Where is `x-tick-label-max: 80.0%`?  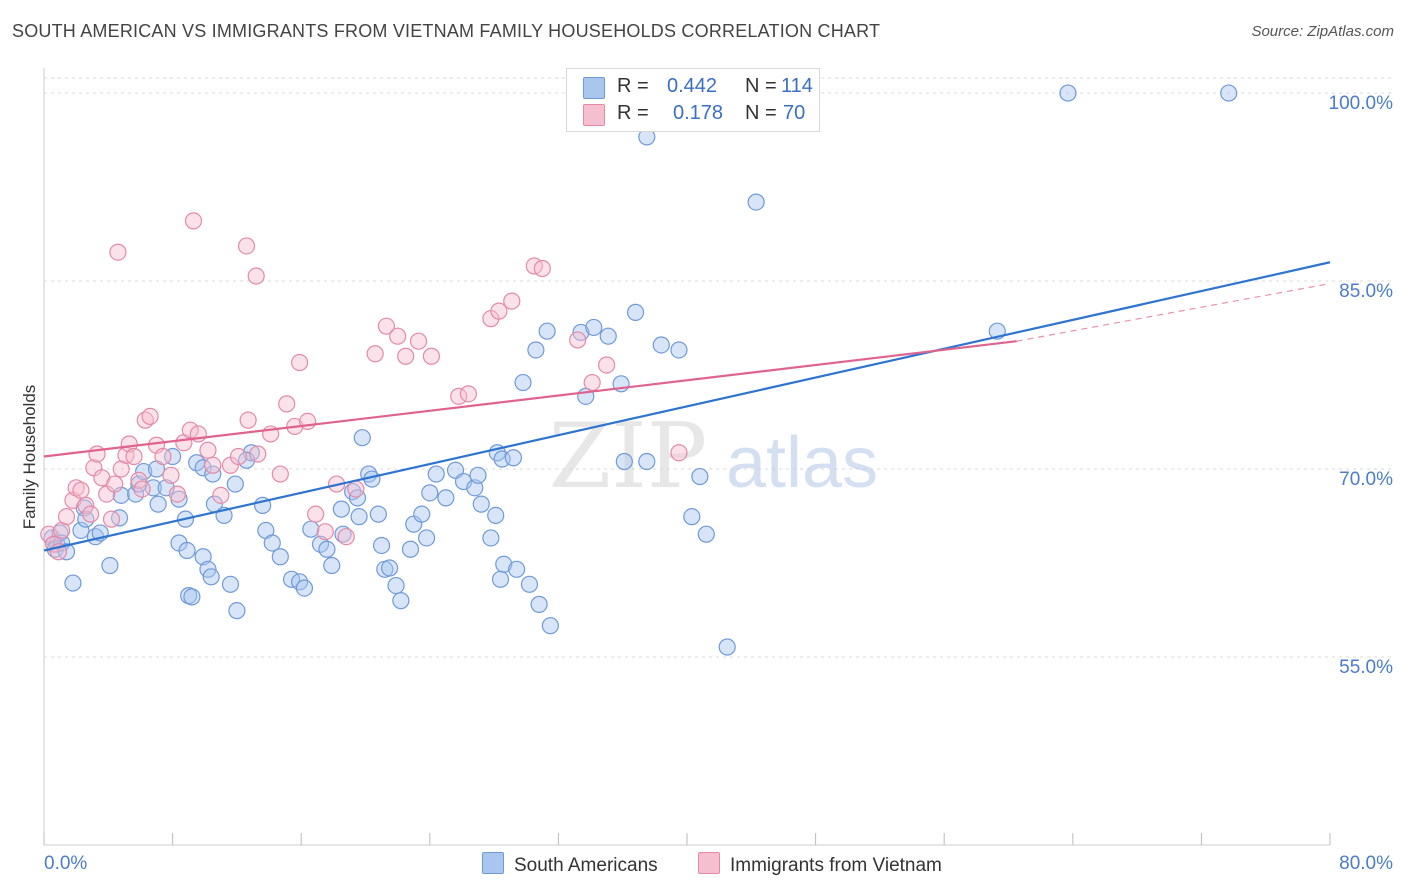 x-tick-label-max: 80.0% is located at coordinates (1366, 863).